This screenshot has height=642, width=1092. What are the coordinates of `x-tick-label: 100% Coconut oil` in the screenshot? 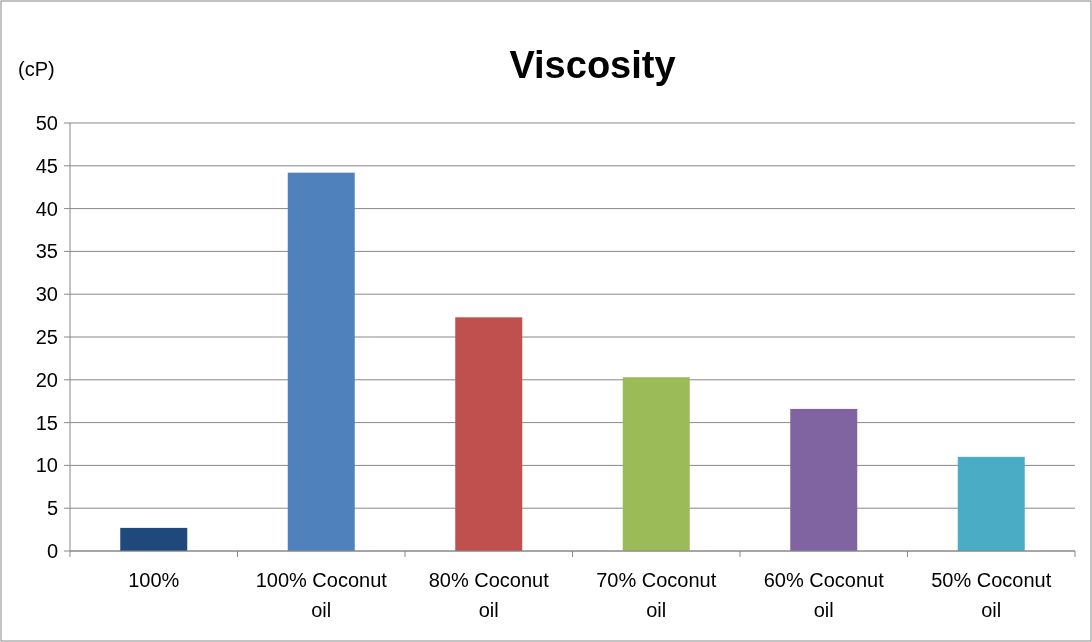 It's located at (321, 595).